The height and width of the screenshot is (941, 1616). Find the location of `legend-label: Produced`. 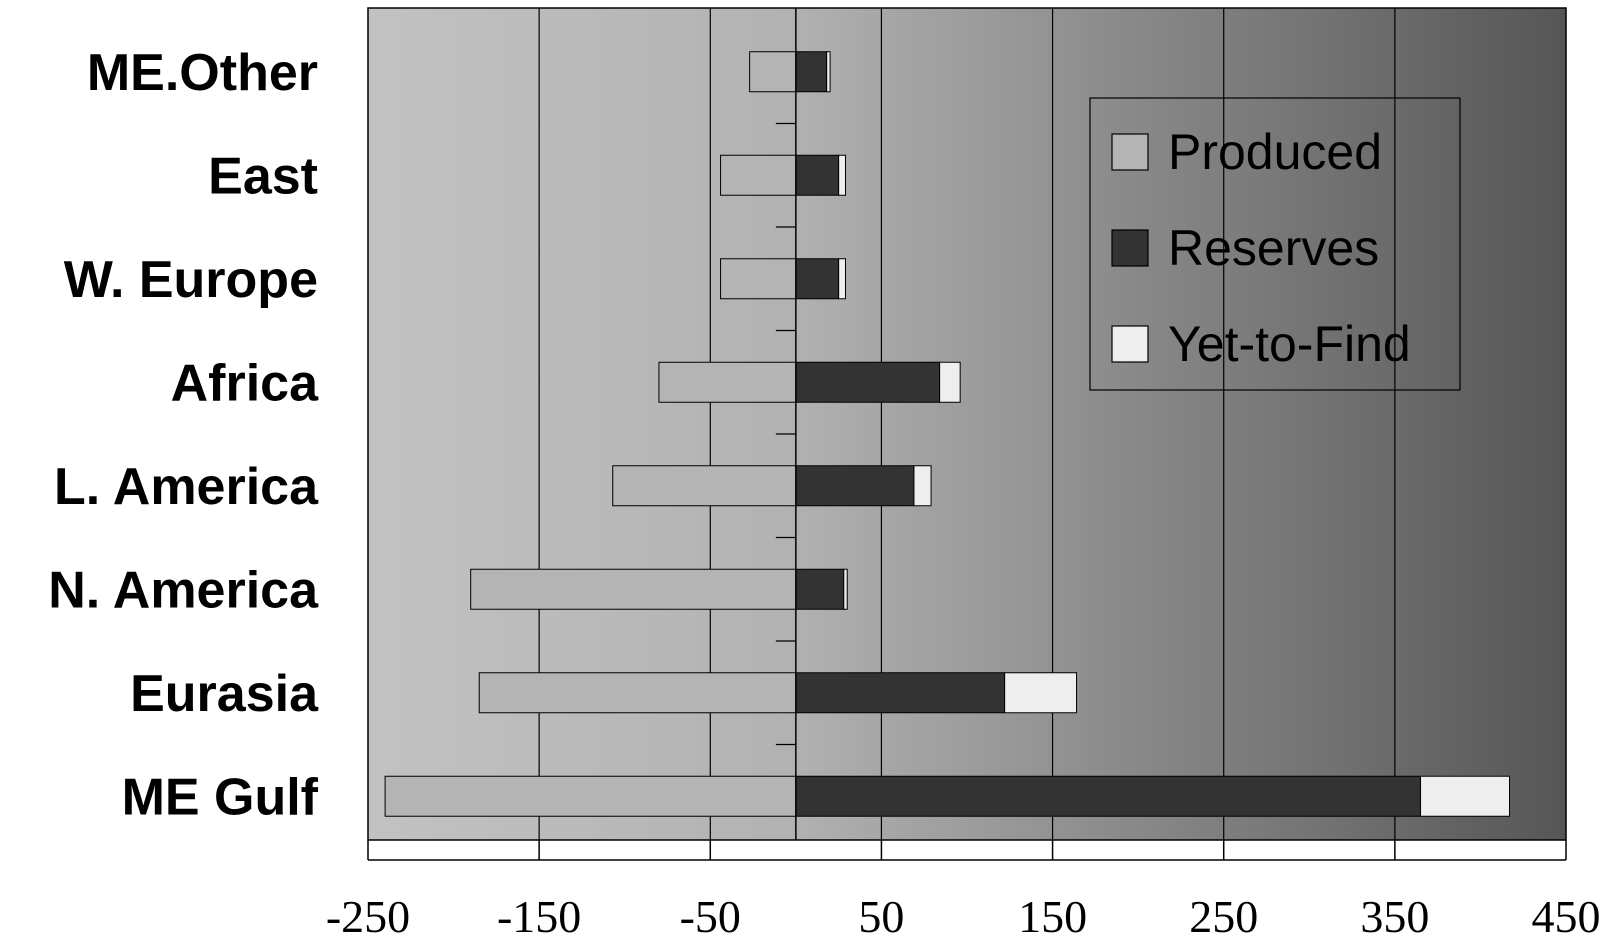

legend-label: Produced is located at coordinates (1275, 152).